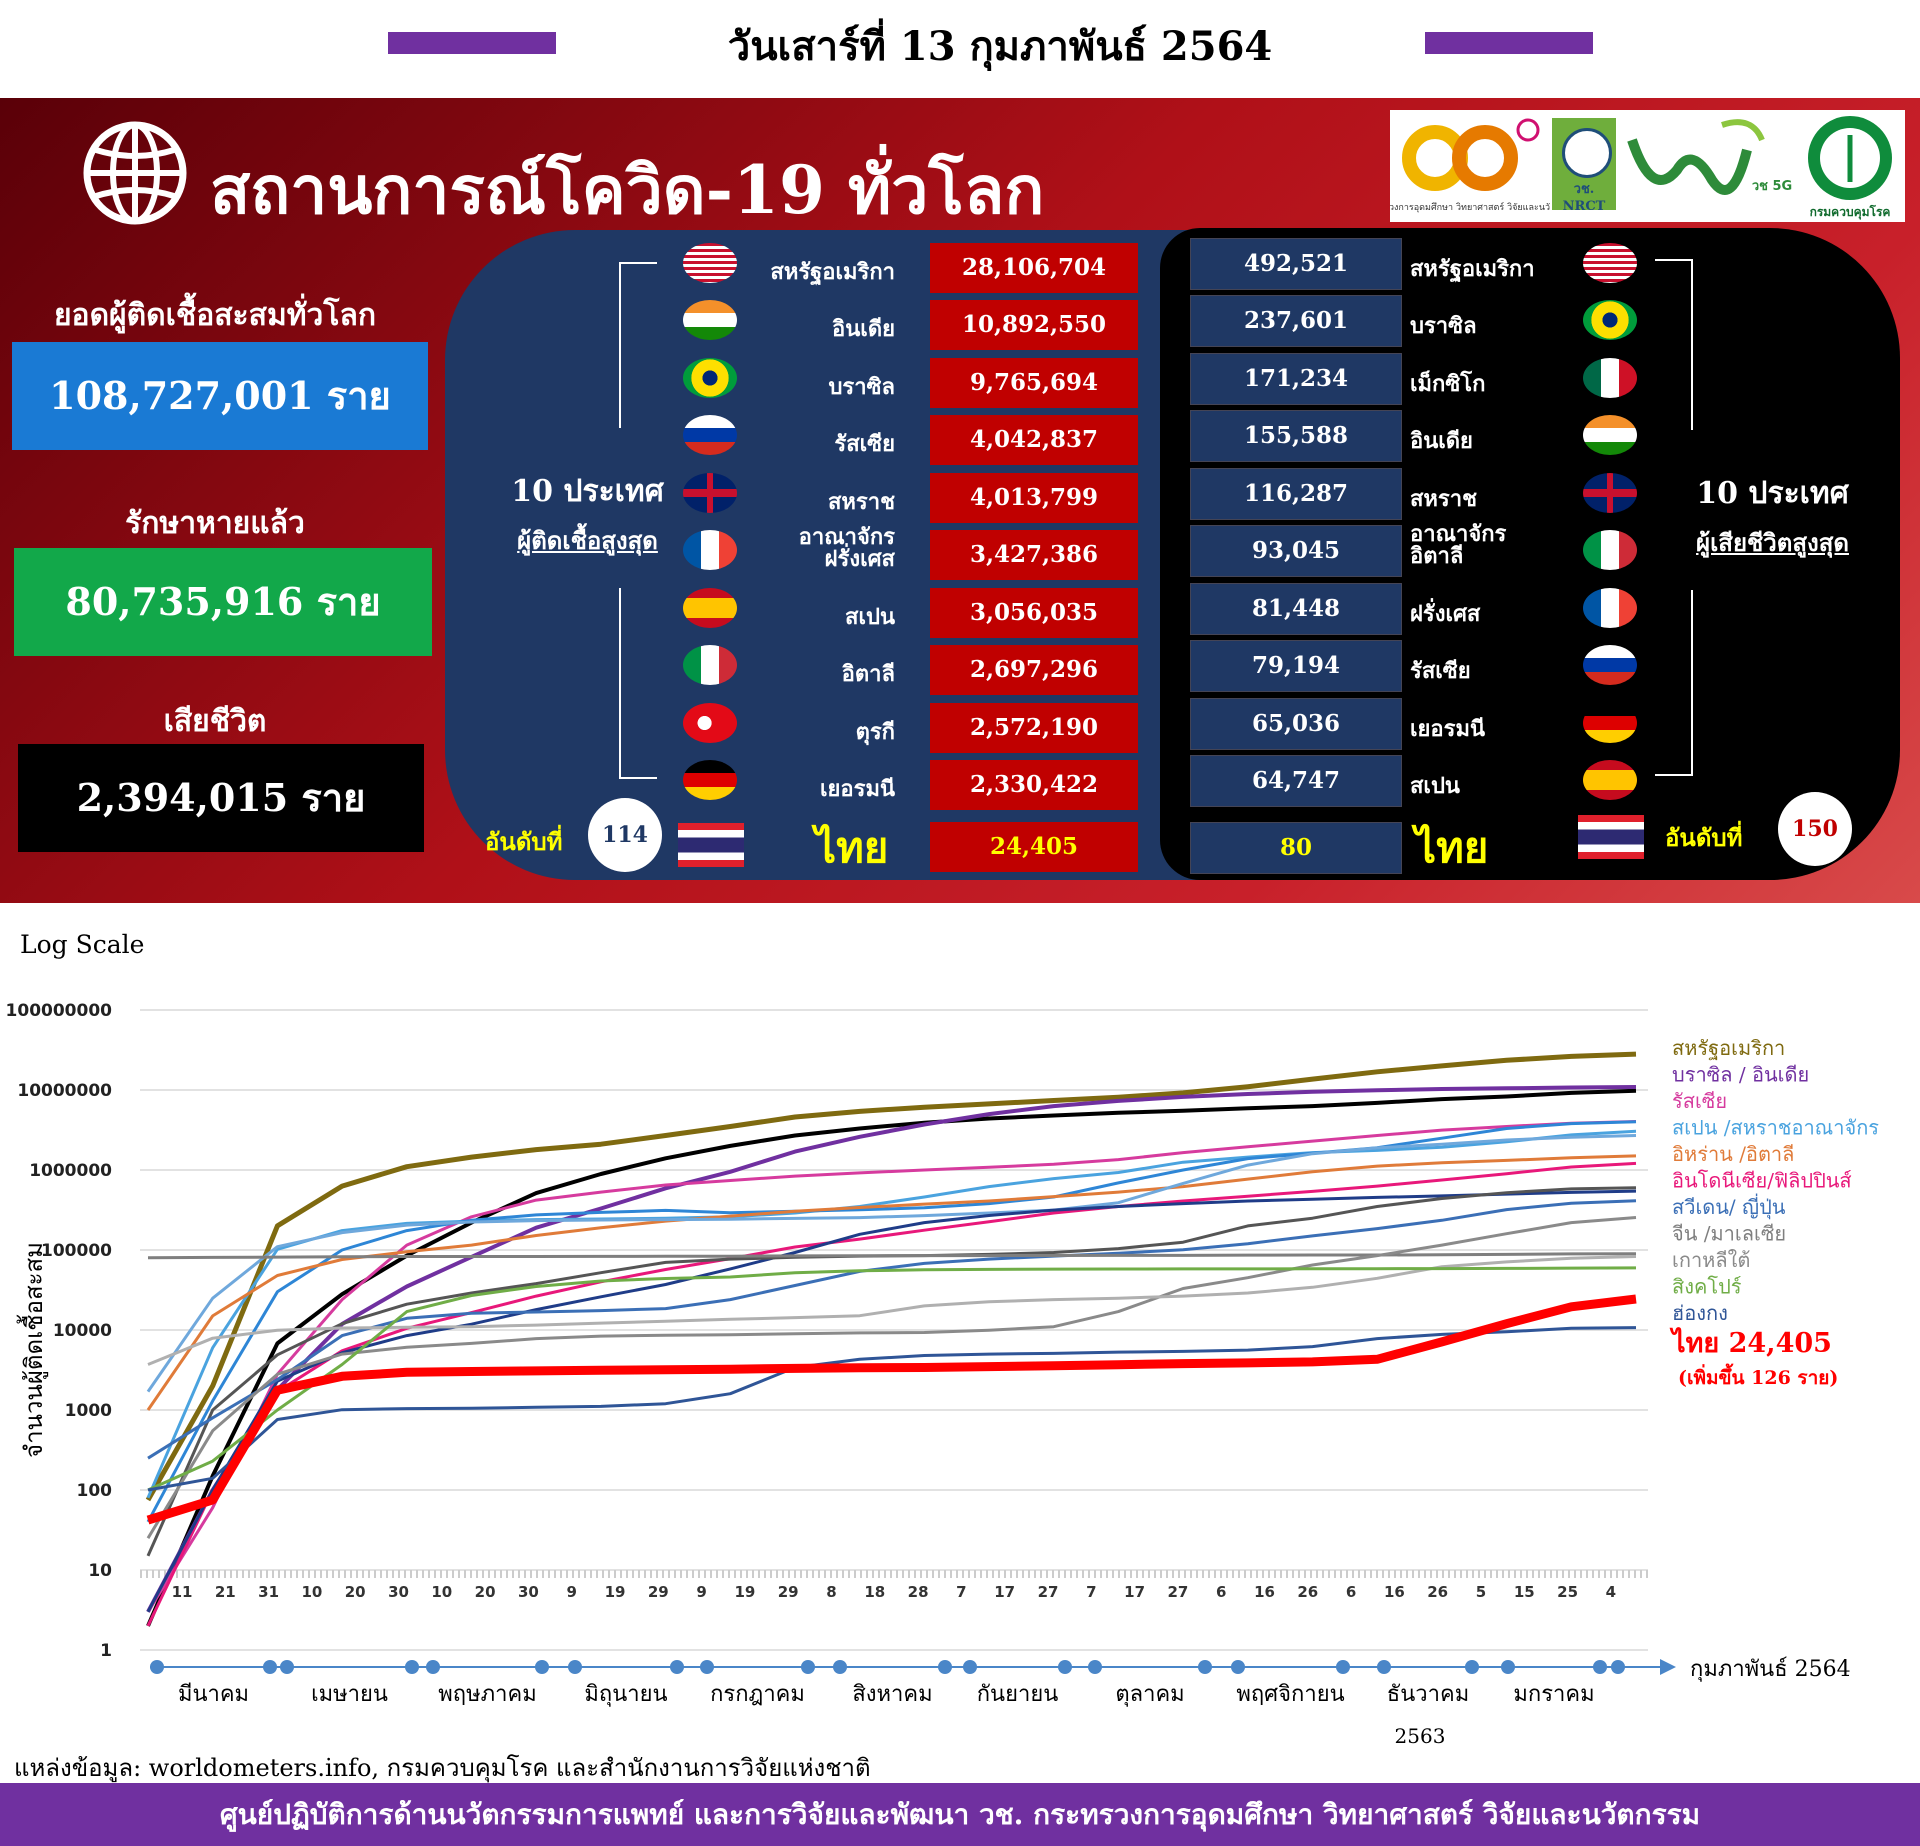 The width and height of the screenshot is (1920, 1846). Describe the element at coordinates (710, 320) in the screenshot. I see `india-flag-icon` at that location.